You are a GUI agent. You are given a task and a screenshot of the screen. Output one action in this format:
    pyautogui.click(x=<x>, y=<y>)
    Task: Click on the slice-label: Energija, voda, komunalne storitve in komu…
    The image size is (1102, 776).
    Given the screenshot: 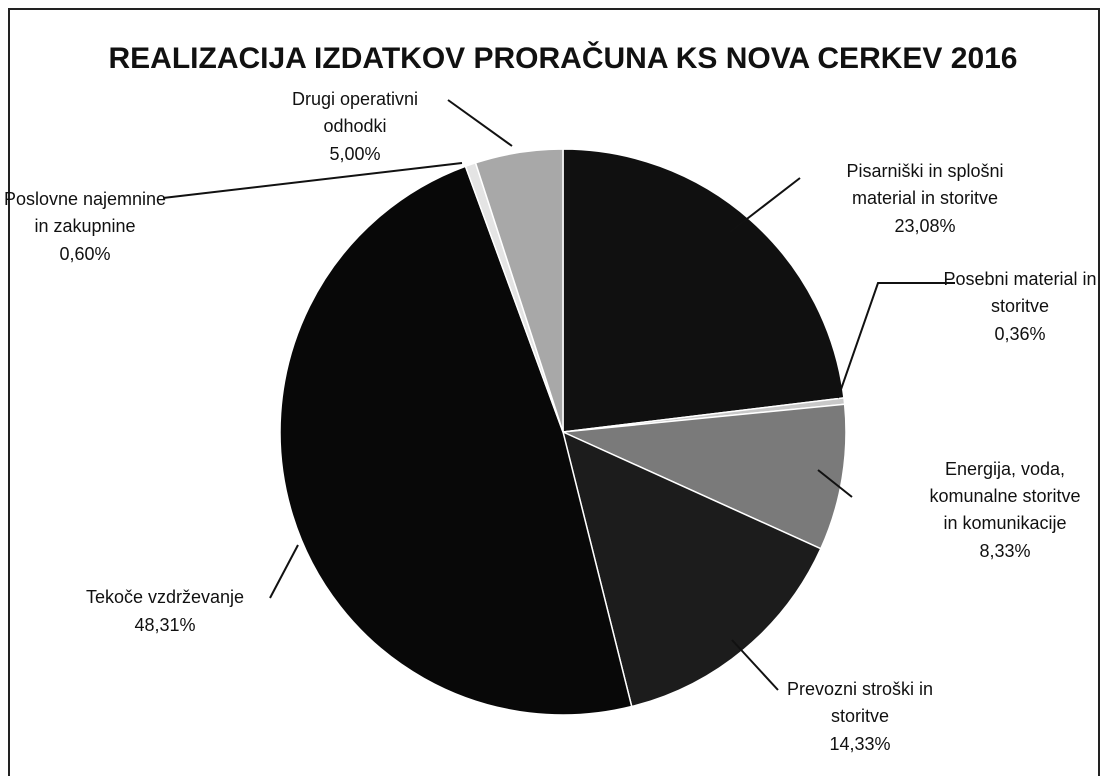 What is the action you would take?
    pyautogui.click(x=1004, y=510)
    